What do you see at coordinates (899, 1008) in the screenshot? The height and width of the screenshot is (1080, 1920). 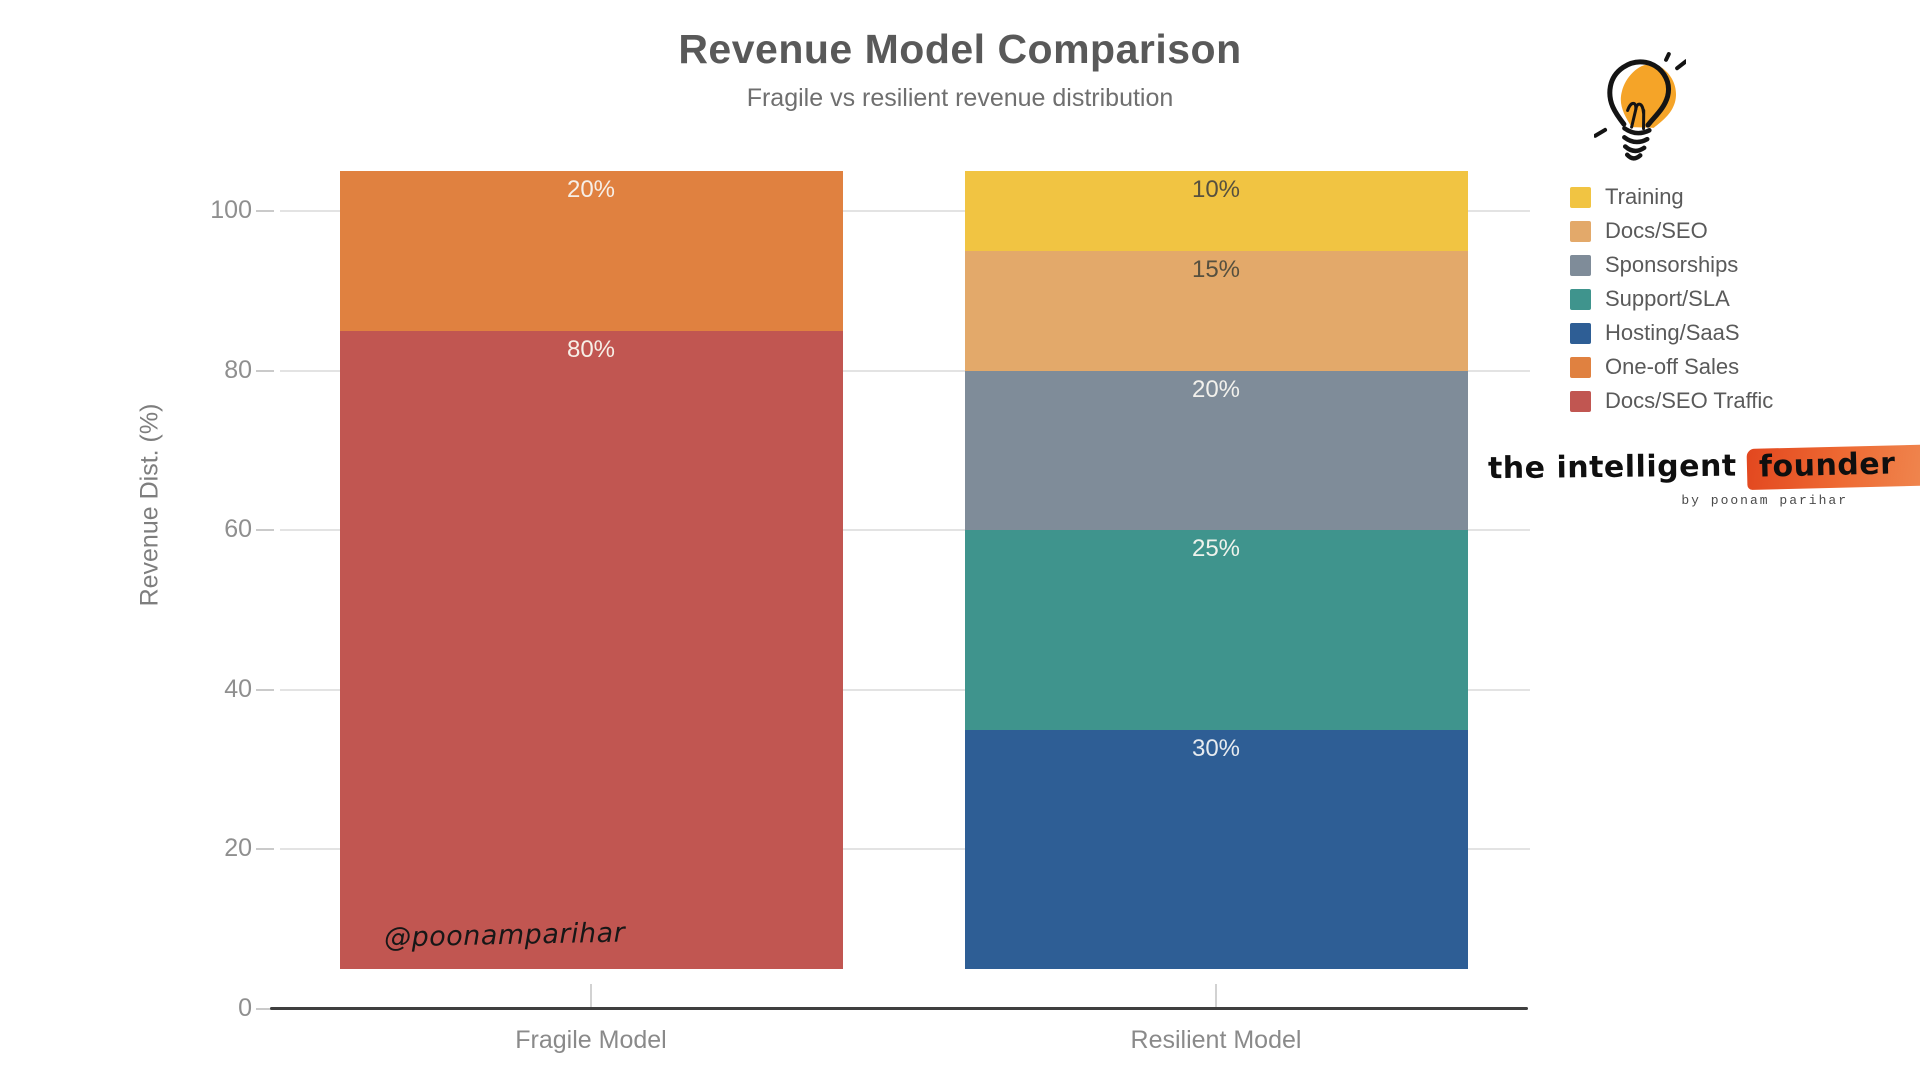 I see `x-axis-line` at bounding box center [899, 1008].